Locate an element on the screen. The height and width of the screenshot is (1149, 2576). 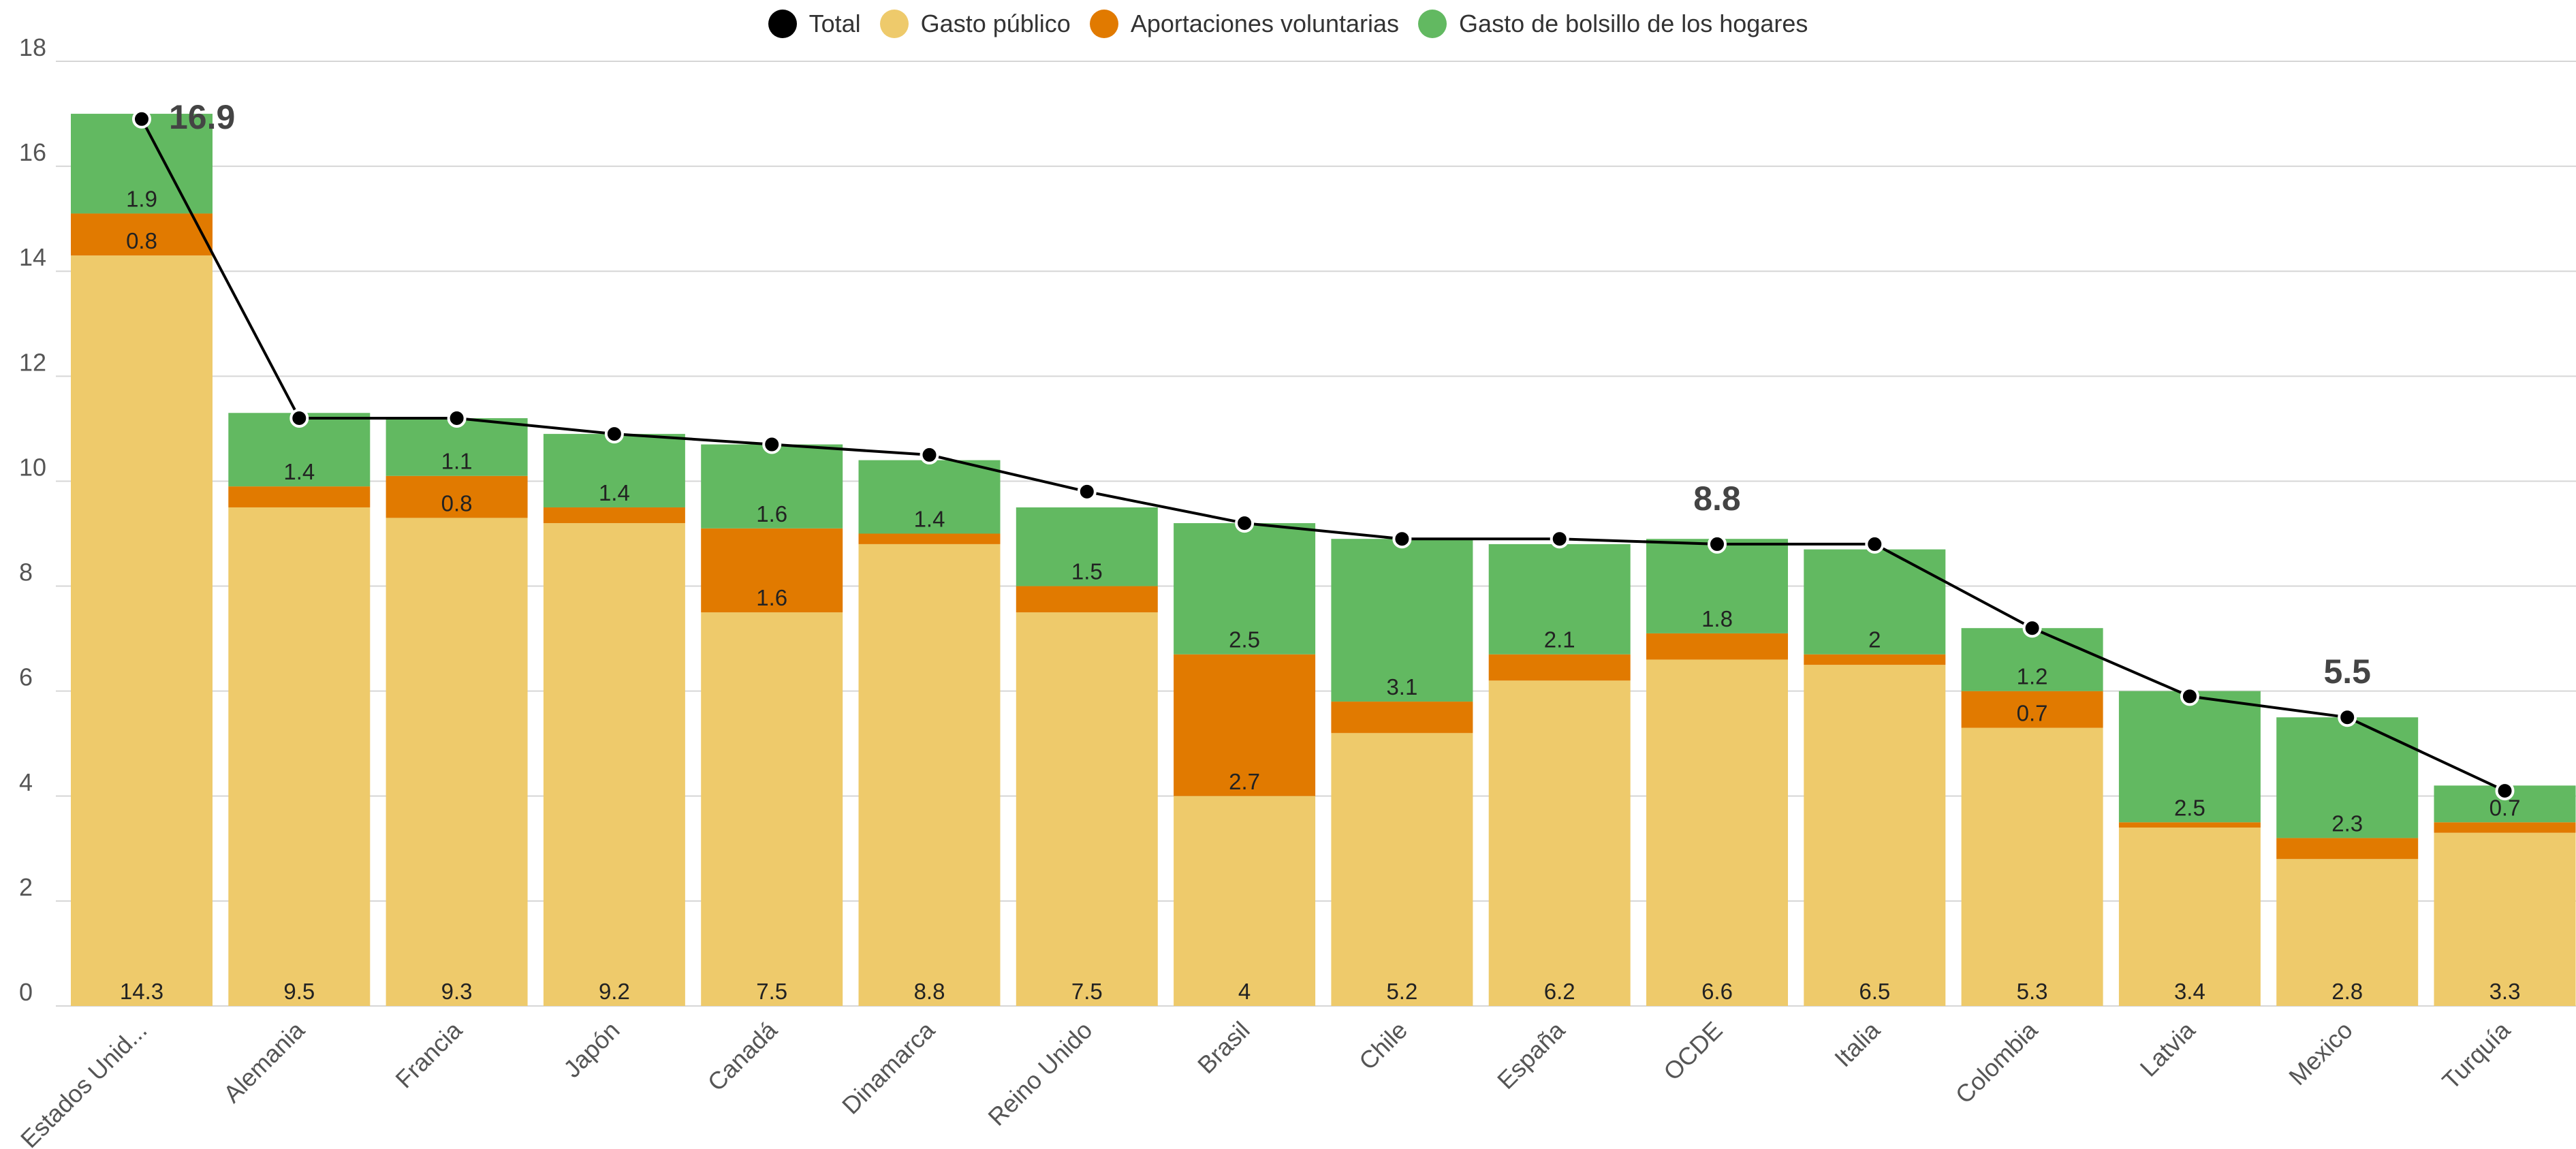
y-tick-label: 6 is located at coordinates (26, 677).